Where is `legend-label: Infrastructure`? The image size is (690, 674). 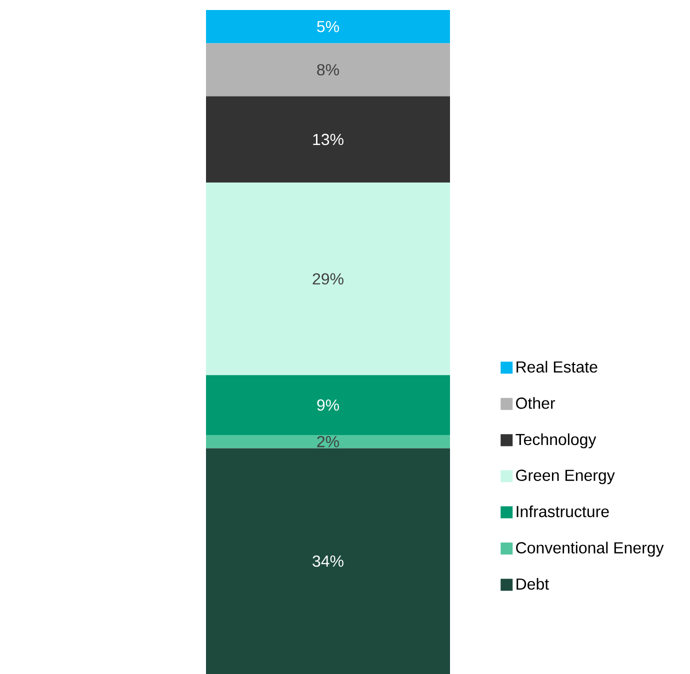 legend-label: Infrastructure is located at coordinates (562, 511).